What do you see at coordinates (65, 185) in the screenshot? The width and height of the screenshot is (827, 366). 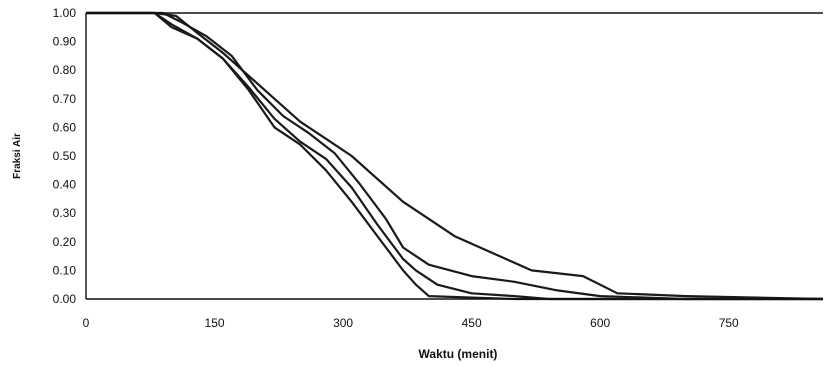 I see `y-tick-label: 0.40` at bounding box center [65, 185].